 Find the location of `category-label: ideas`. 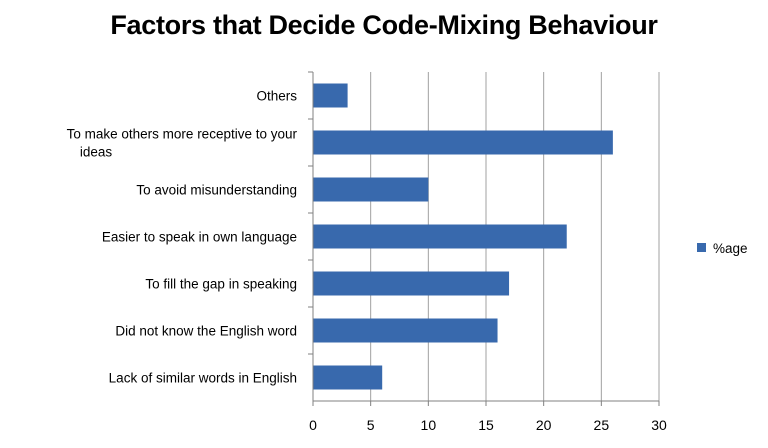

category-label: ideas is located at coordinates (96, 152).